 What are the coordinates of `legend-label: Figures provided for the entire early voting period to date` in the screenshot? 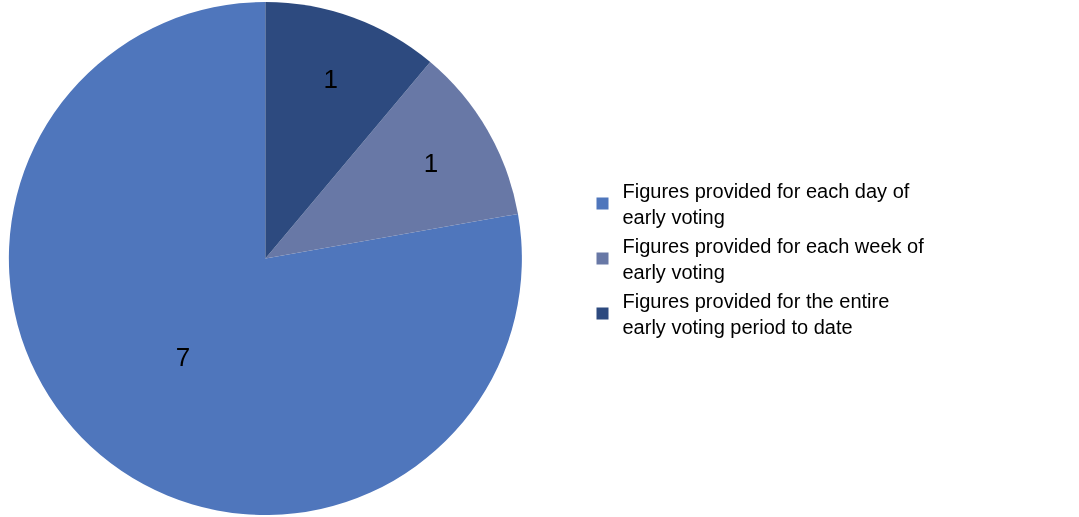 It's located at (756, 314).